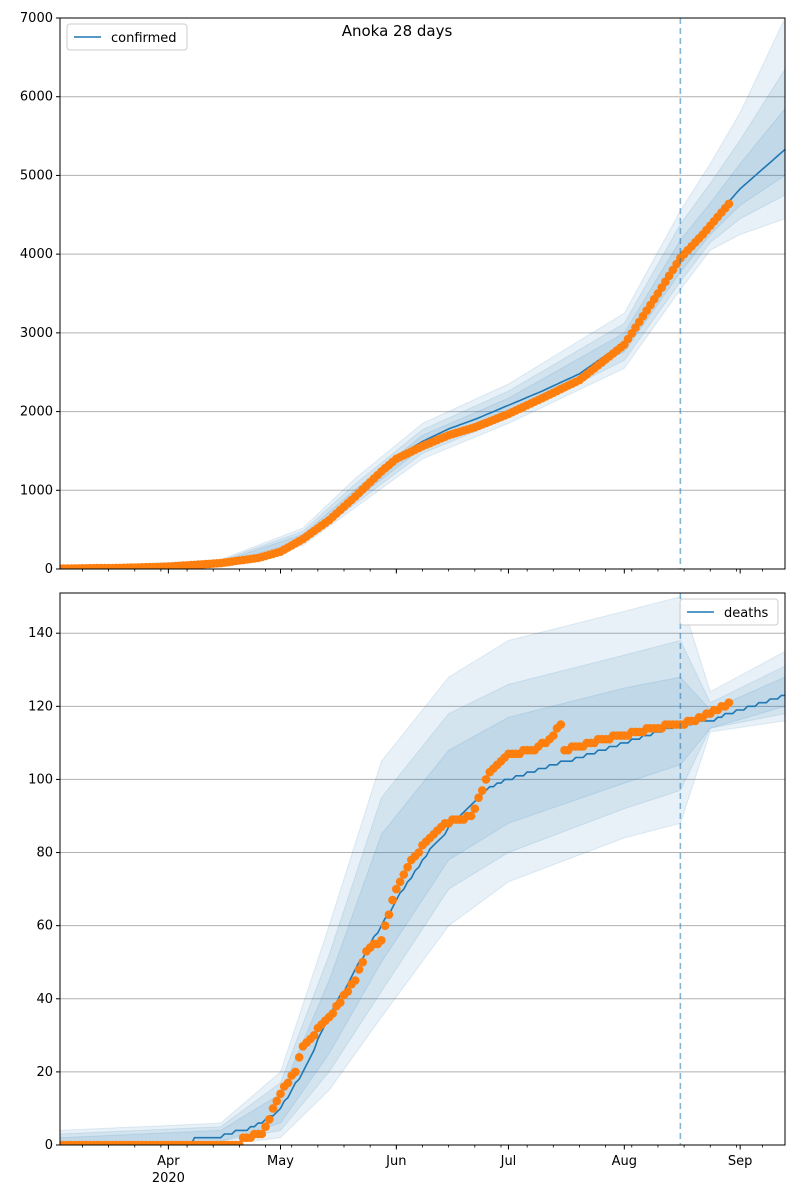 This screenshot has width=800, height=1200. I want to click on legend: confirmed, so click(127, 37).